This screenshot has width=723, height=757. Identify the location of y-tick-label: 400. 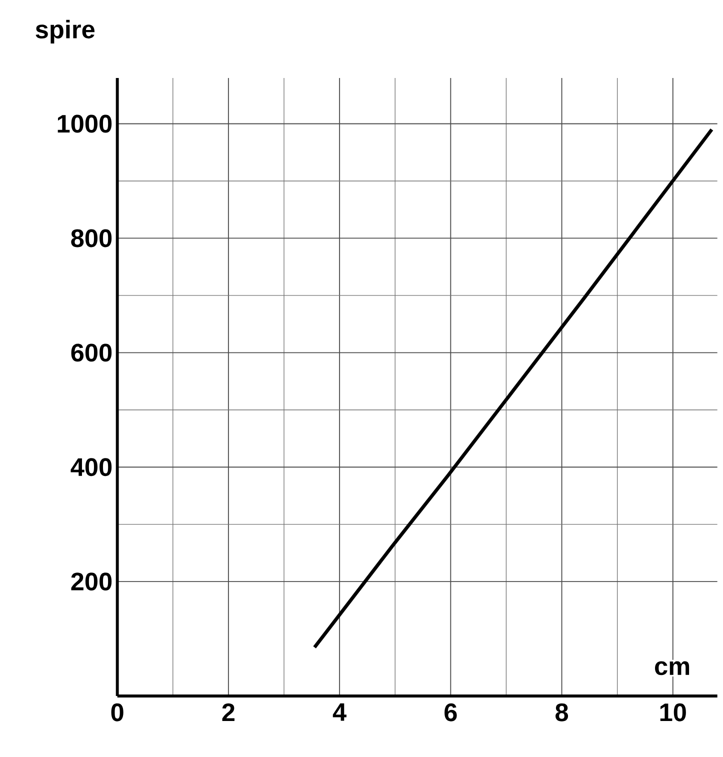
(91, 467).